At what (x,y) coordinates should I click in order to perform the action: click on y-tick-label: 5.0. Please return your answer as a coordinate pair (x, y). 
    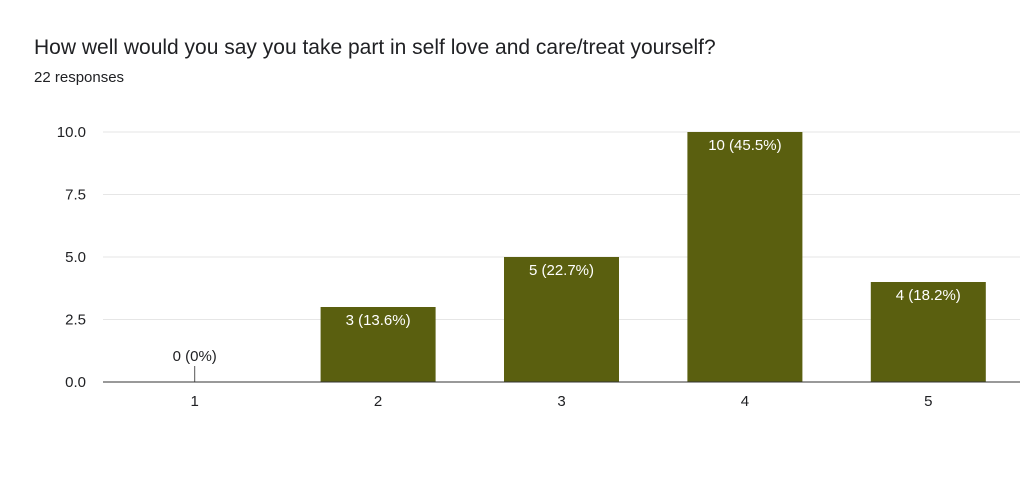
    Looking at the image, I should click on (75, 257).